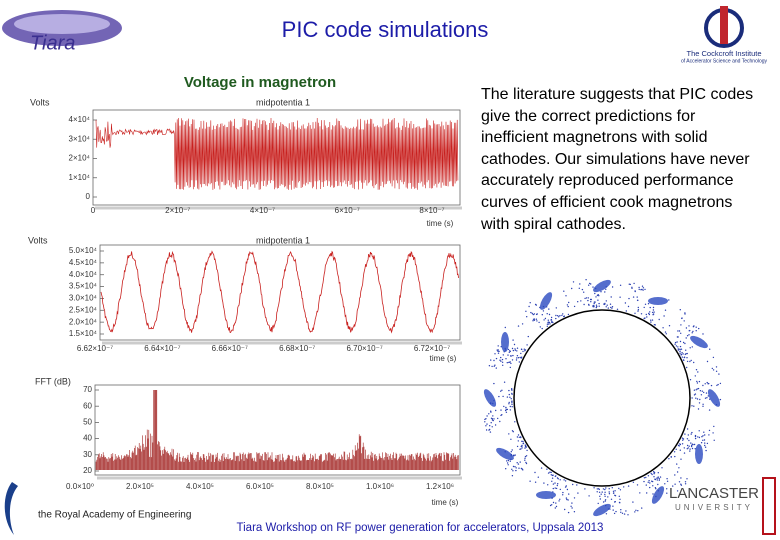 This screenshot has height=540, width=780. Describe the element at coordinates (87, 438) in the screenshot. I see `y-tick-label: 40` at that location.